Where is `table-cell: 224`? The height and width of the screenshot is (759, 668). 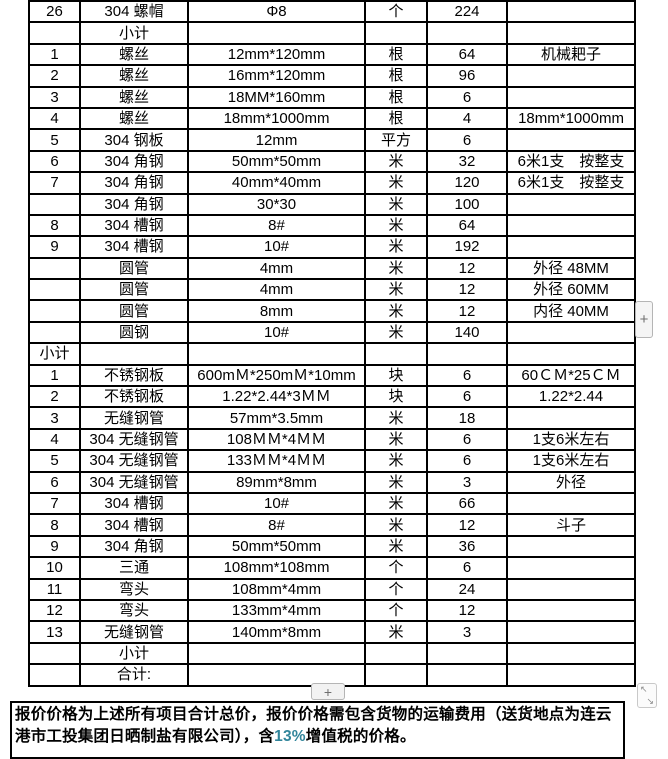 table-cell: 224 is located at coordinates (467, 12).